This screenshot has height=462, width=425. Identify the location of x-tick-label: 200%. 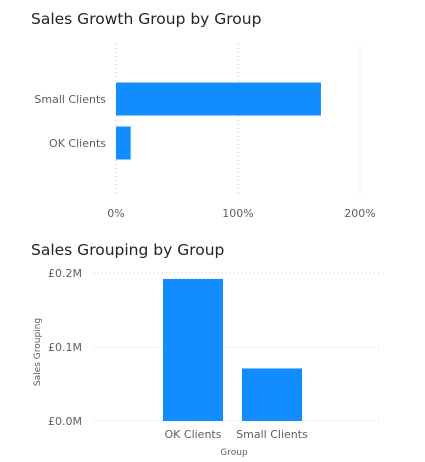
(359, 213).